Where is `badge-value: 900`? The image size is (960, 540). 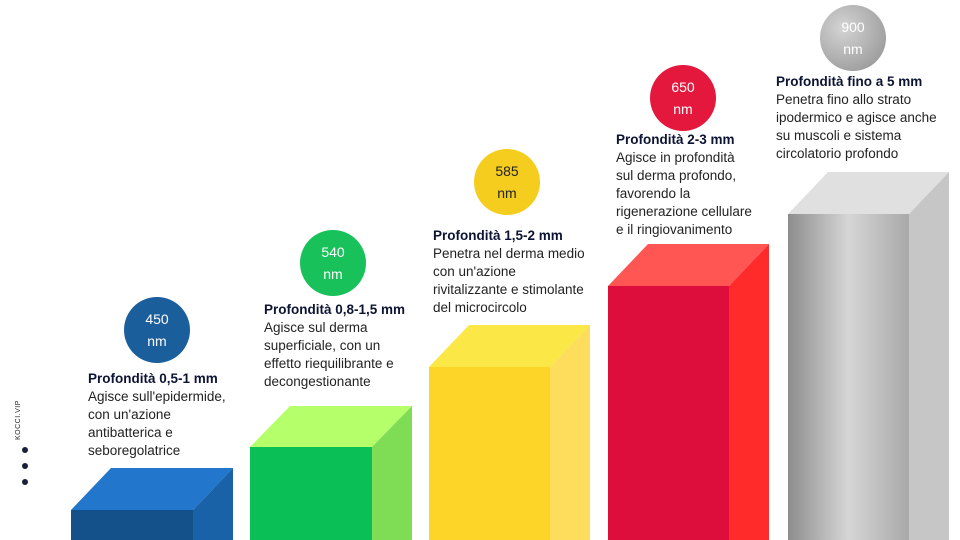 badge-value: 900 is located at coordinates (853, 27).